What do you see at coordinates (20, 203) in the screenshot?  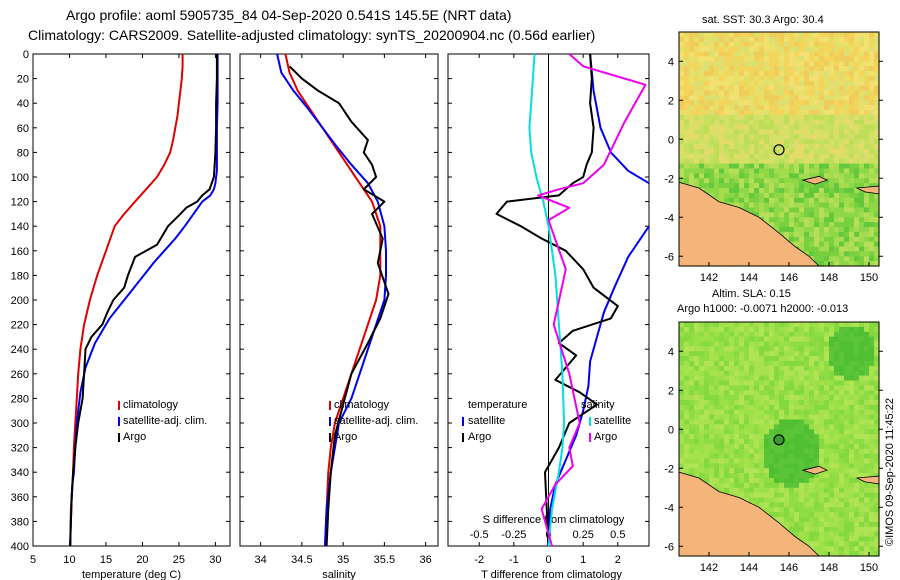 I see `depth-tick-label: 120` at bounding box center [20, 203].